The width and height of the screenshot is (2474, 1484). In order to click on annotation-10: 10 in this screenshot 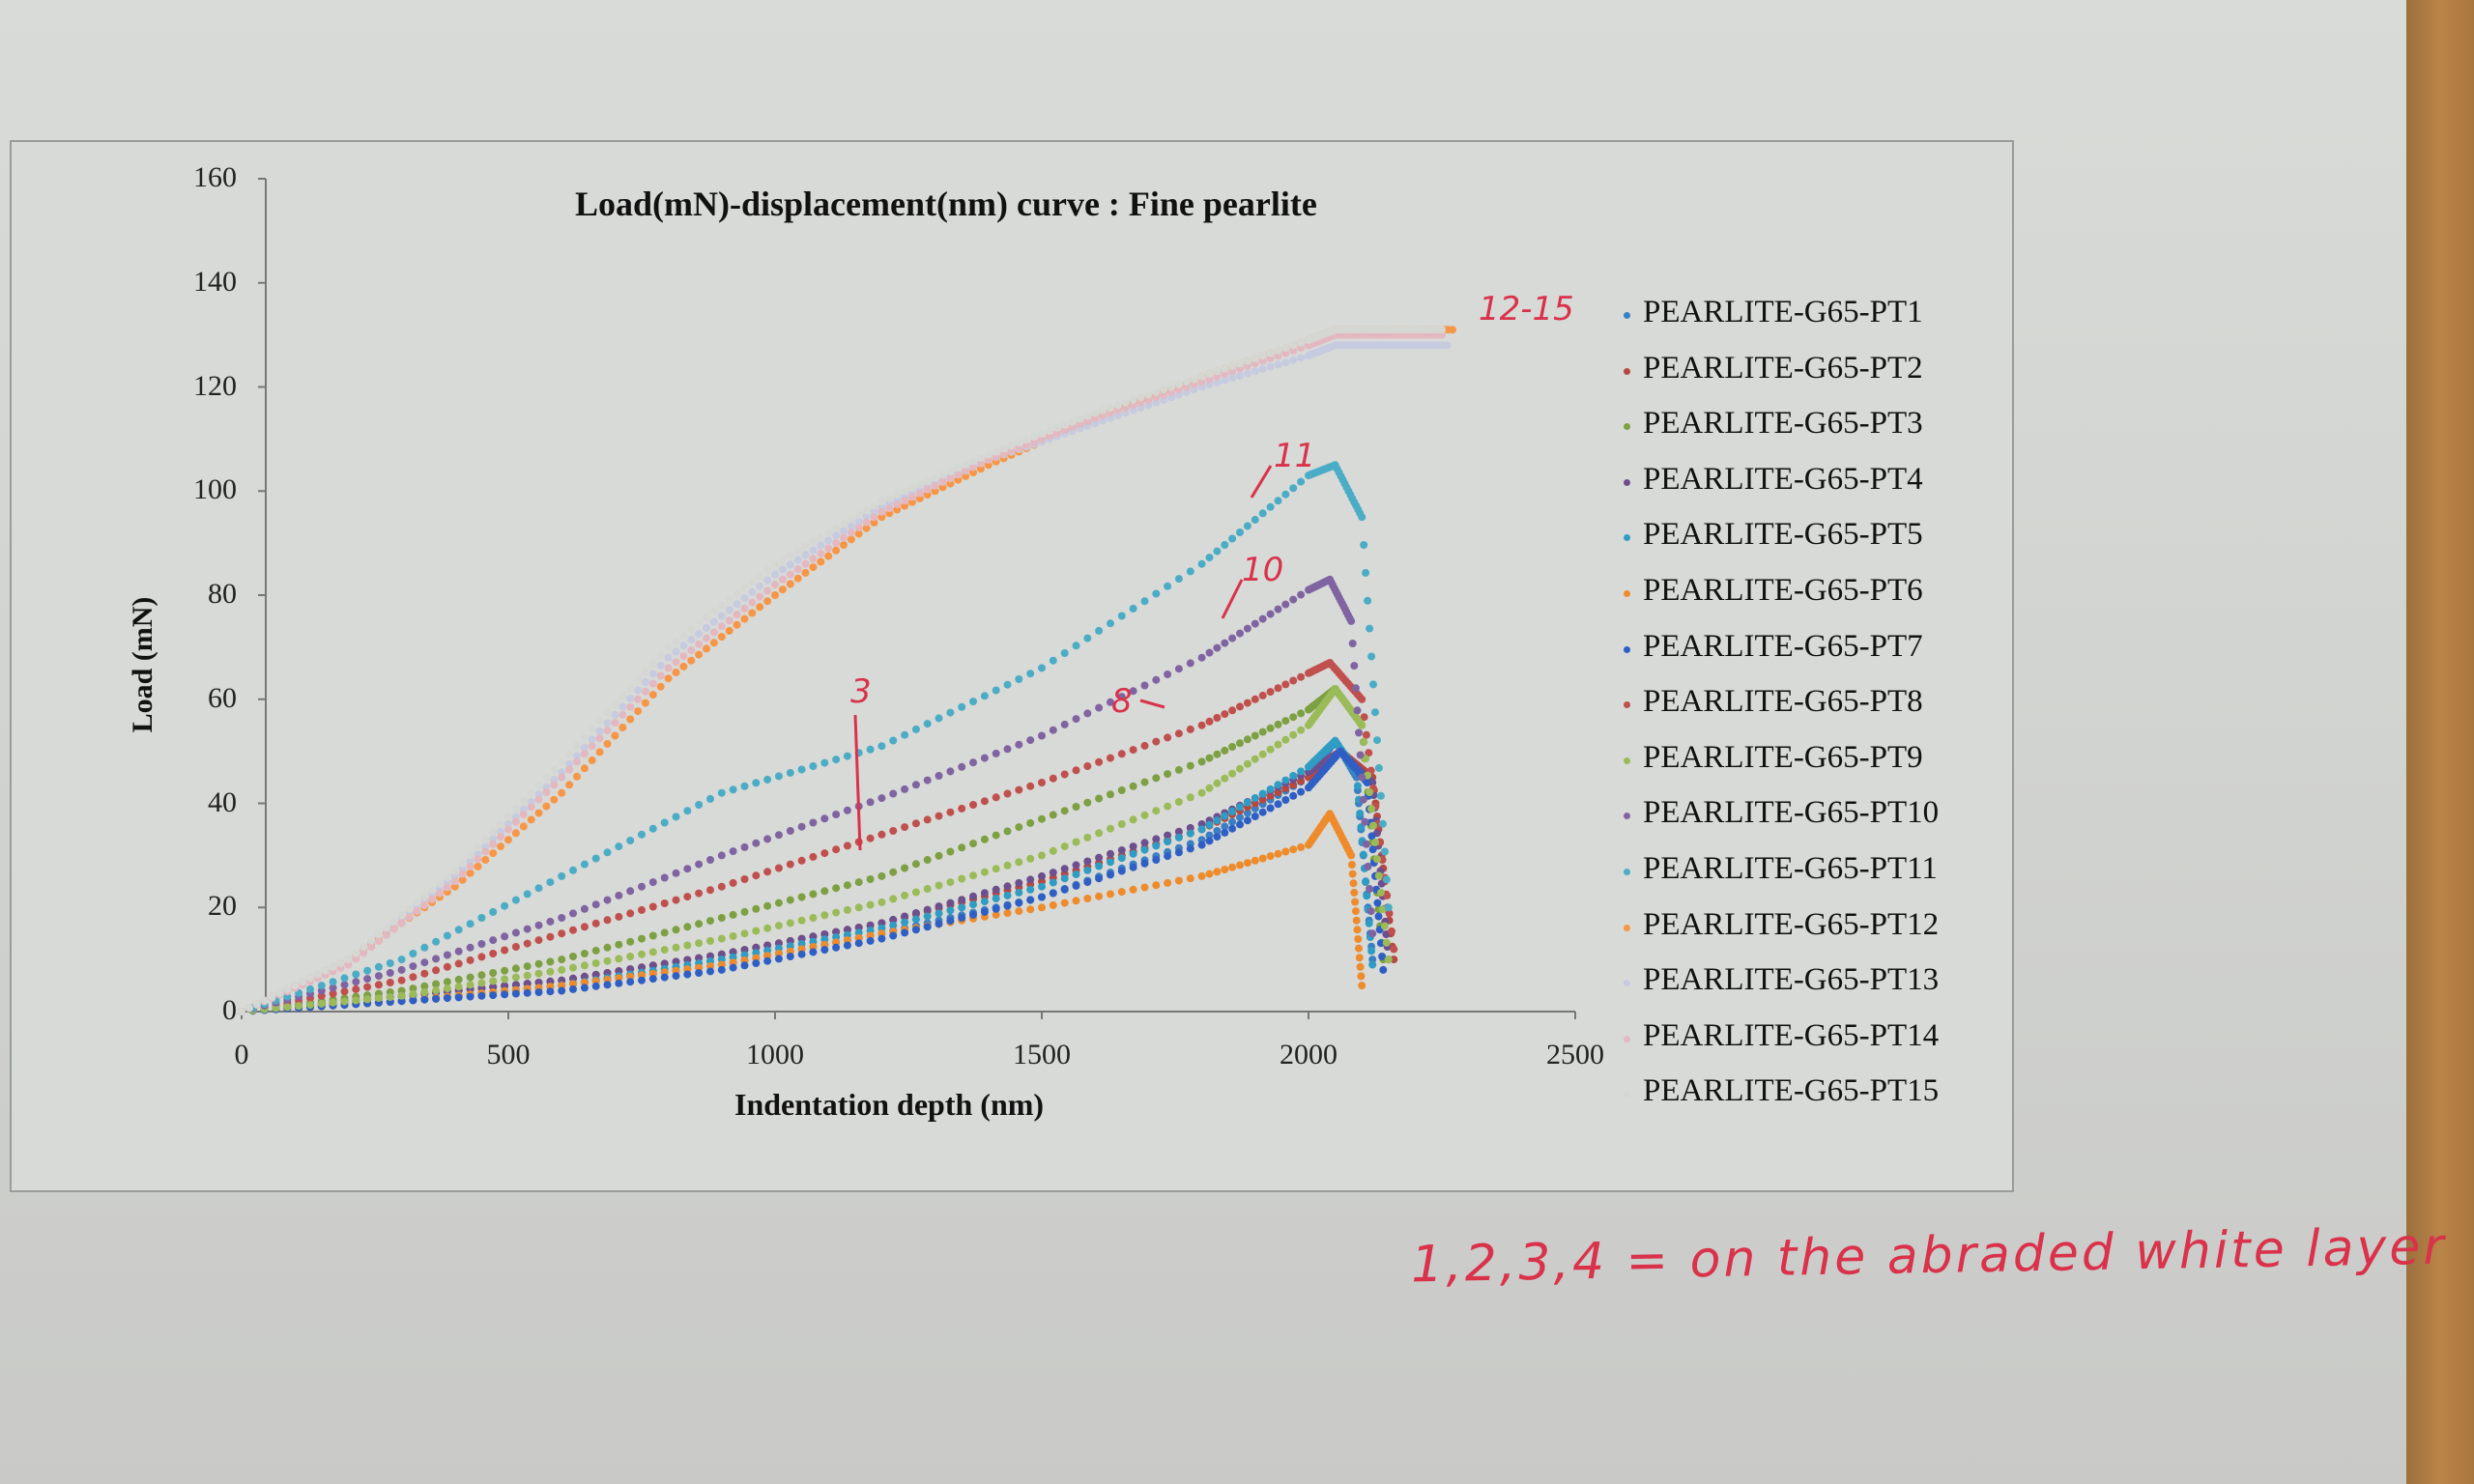, I will do `click(1263, 570)`.